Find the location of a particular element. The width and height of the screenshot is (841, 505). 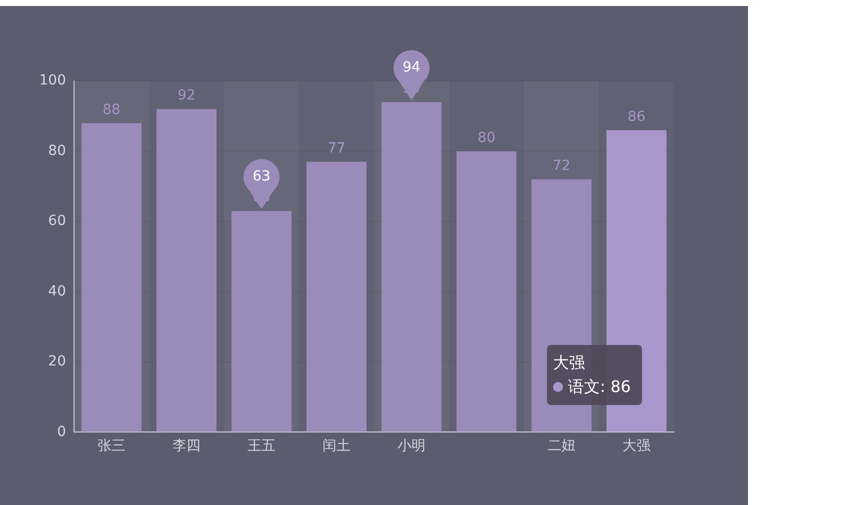

data-label: 77 is located at coordinates (337, 148).